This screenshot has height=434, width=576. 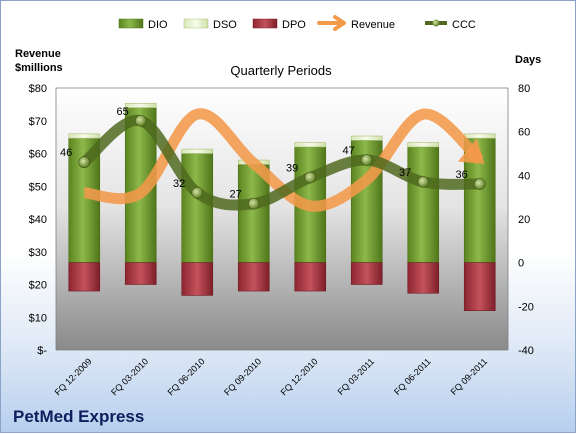 I want to click on left-axis-title-line2: $millions, so click(x=39, y=68).